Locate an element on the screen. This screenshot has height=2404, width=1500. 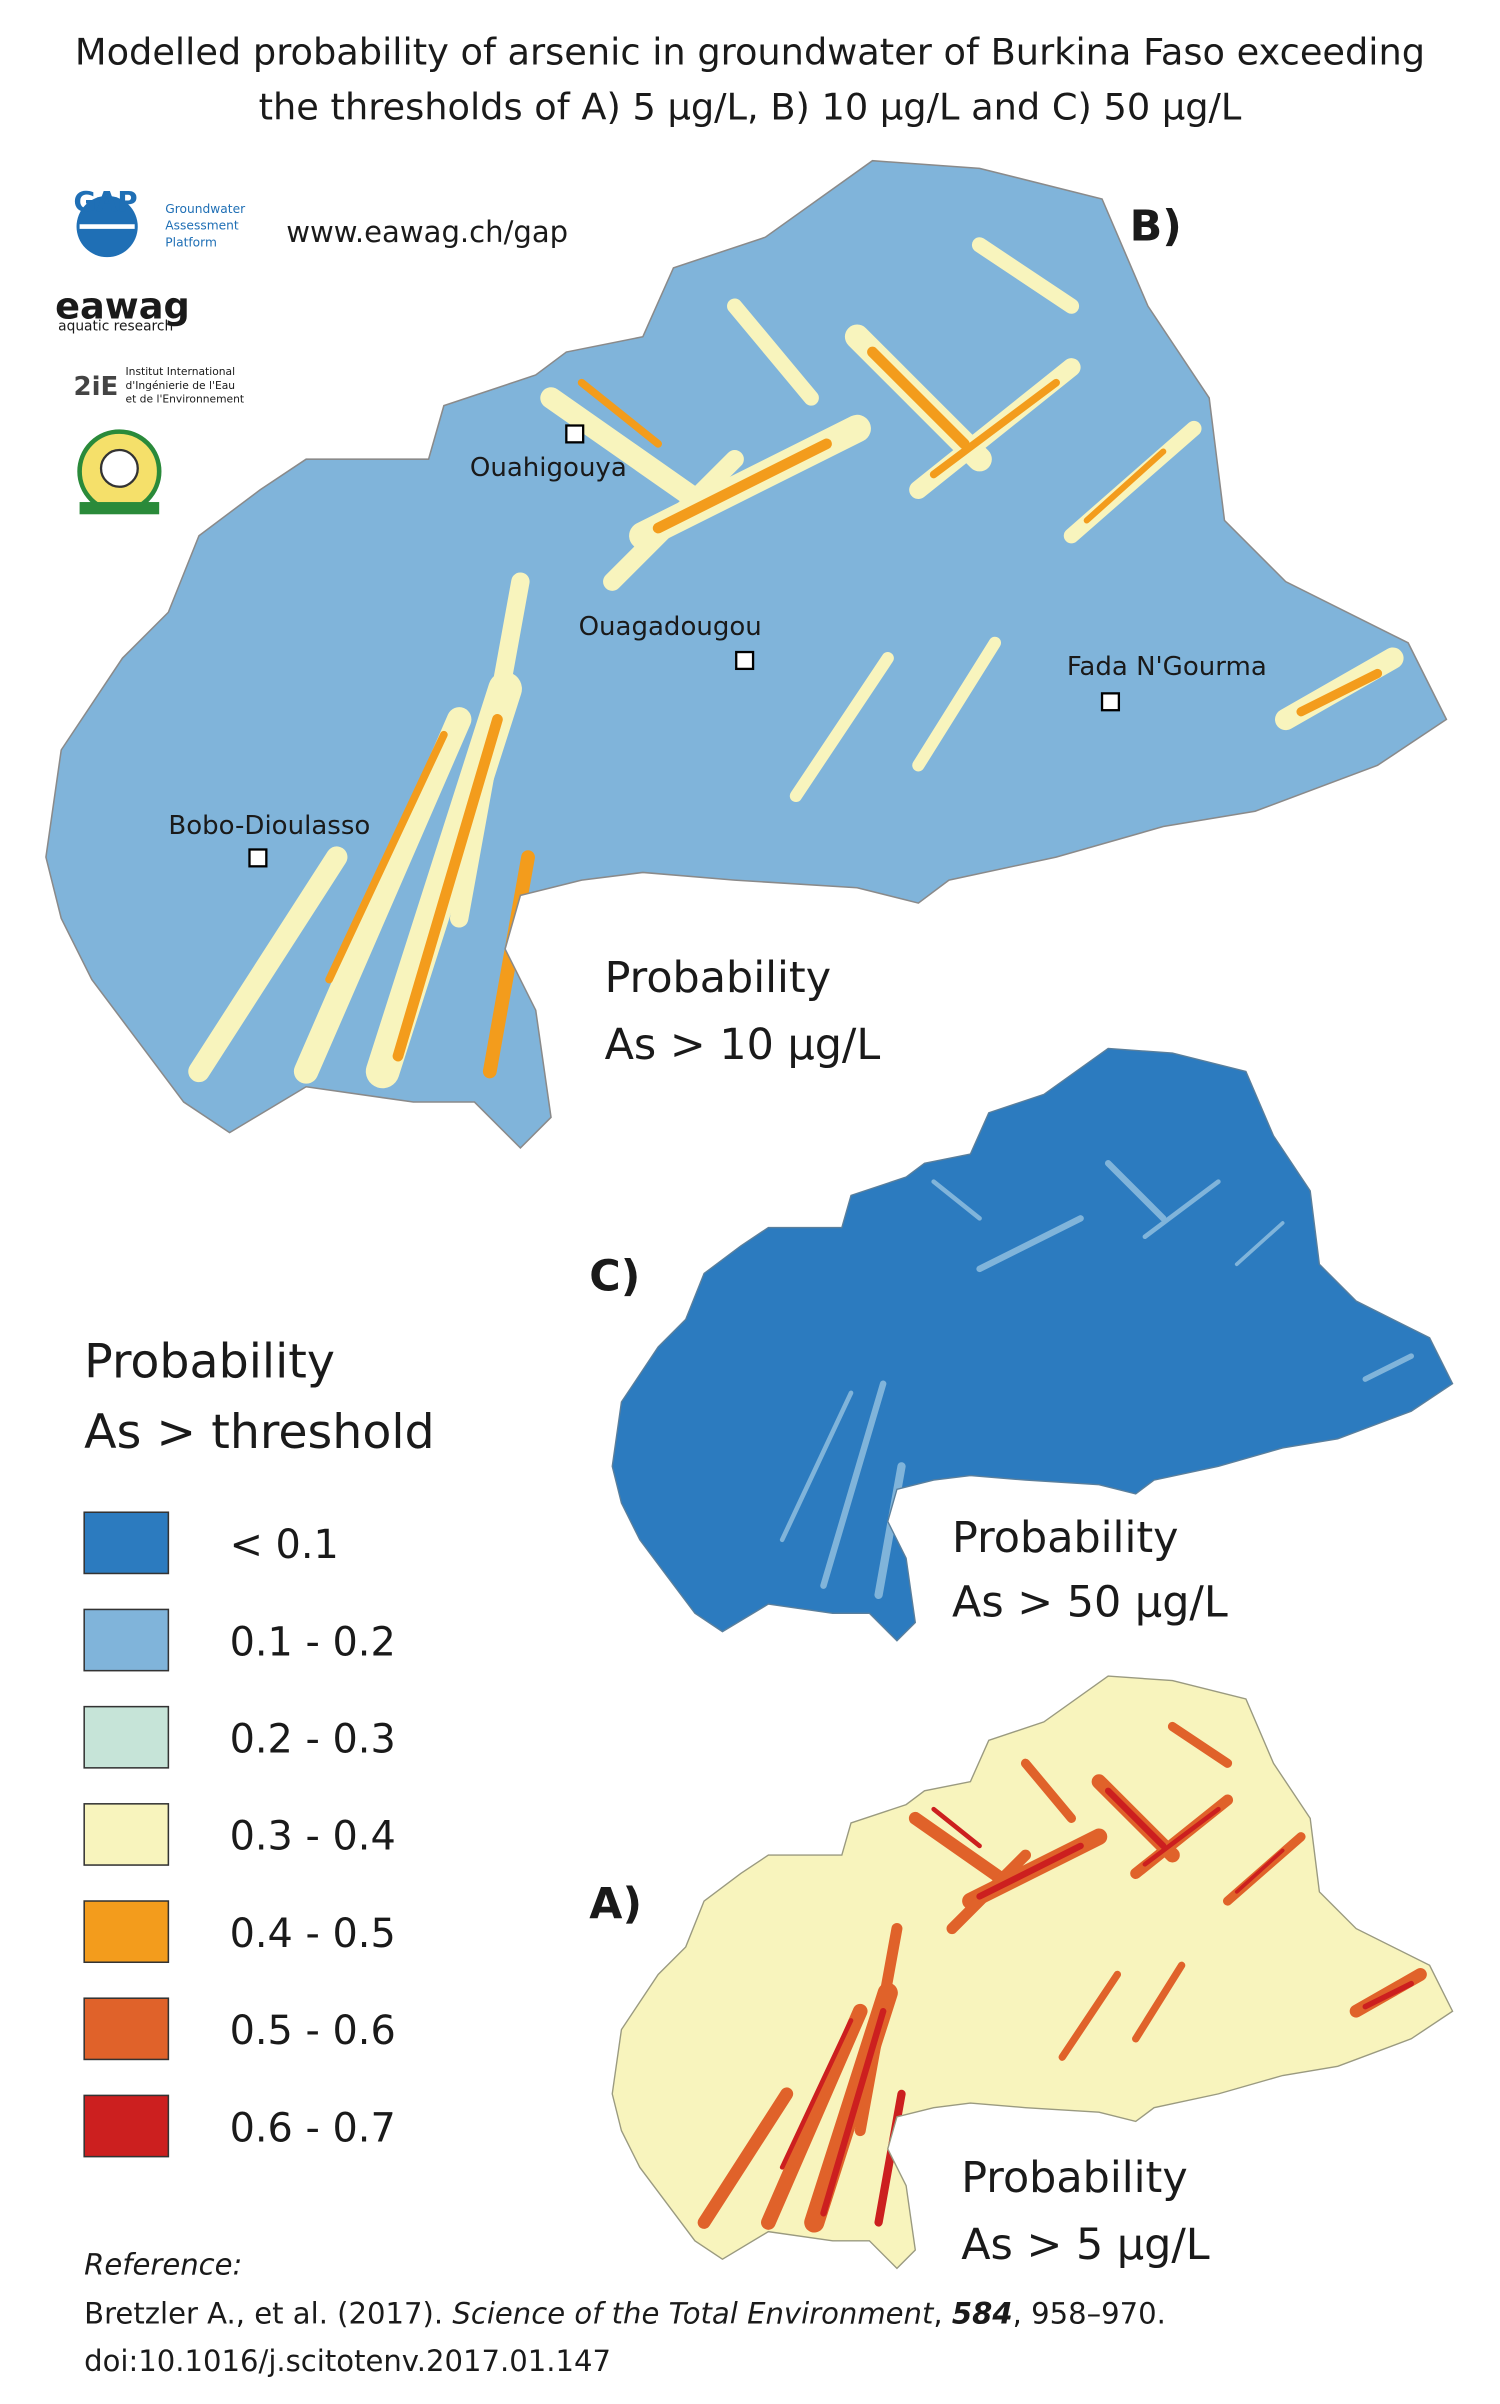
gap-subtitle: Platform is located at coordinates (191, 242).